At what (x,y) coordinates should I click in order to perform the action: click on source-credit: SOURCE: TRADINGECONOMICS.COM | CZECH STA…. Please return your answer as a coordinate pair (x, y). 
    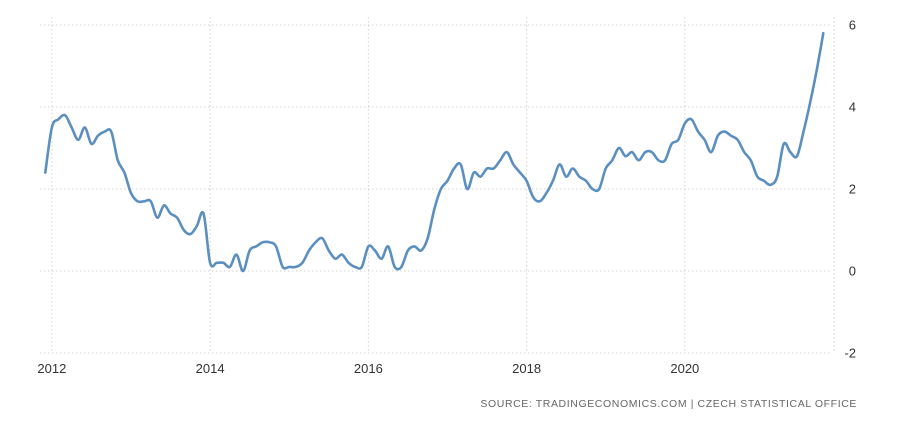
    Looking at the image, I should click on (668, 404).